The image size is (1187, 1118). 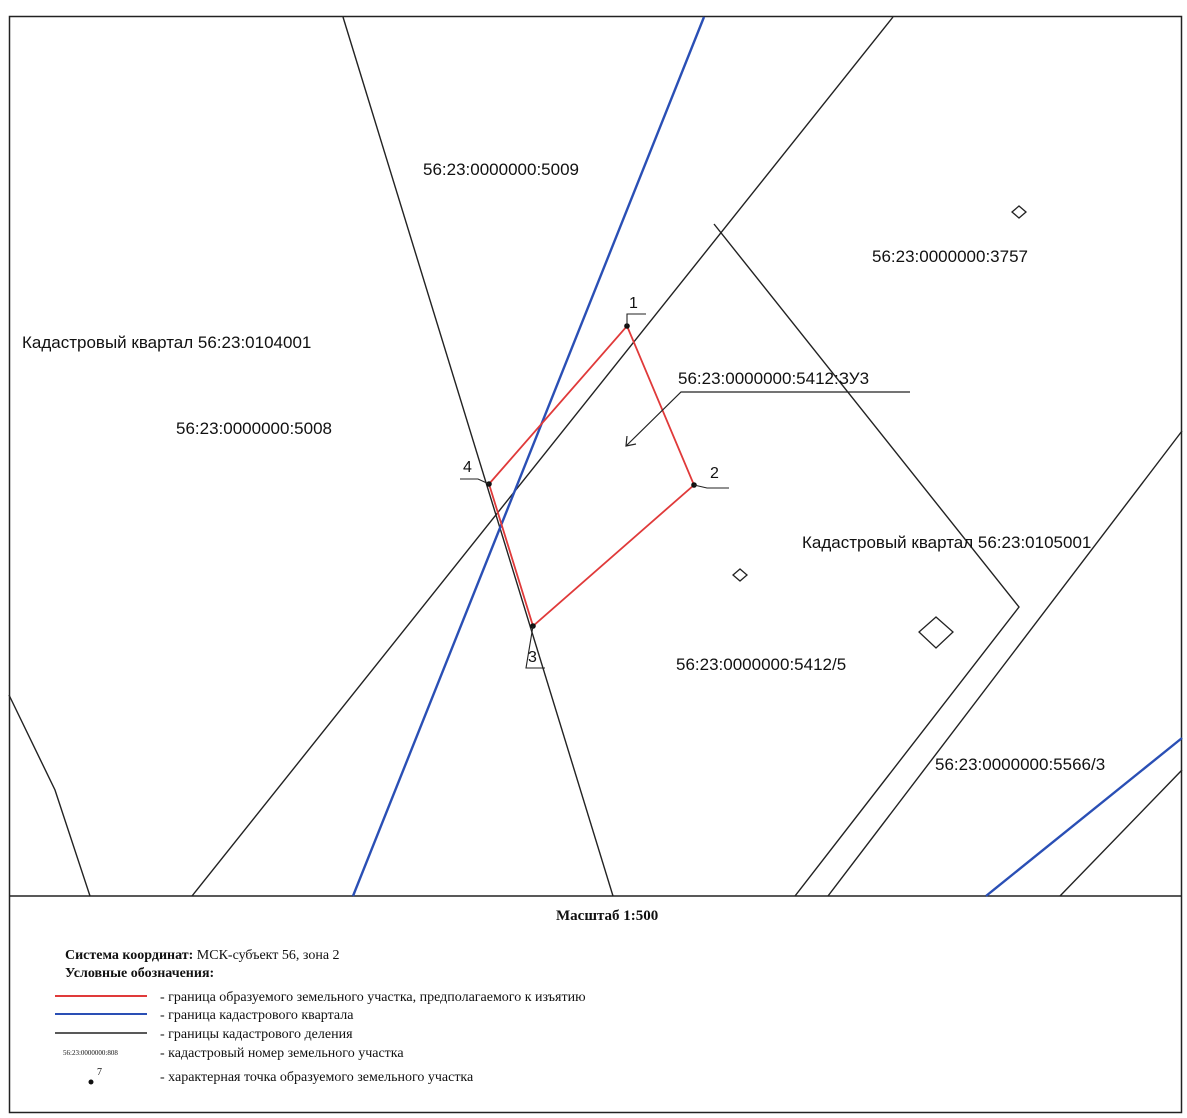 What do you see at coordinates (633, 303) in the screenshot?
I see `point-1-label: 1` at bounding box center [633, 303].